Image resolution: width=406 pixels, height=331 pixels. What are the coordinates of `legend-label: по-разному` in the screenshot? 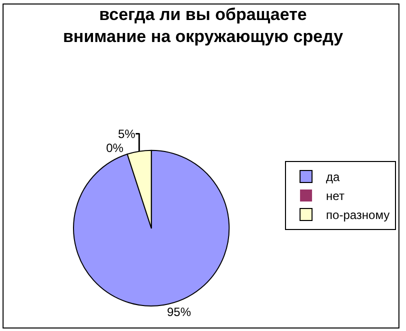 It's located at (358, 215).